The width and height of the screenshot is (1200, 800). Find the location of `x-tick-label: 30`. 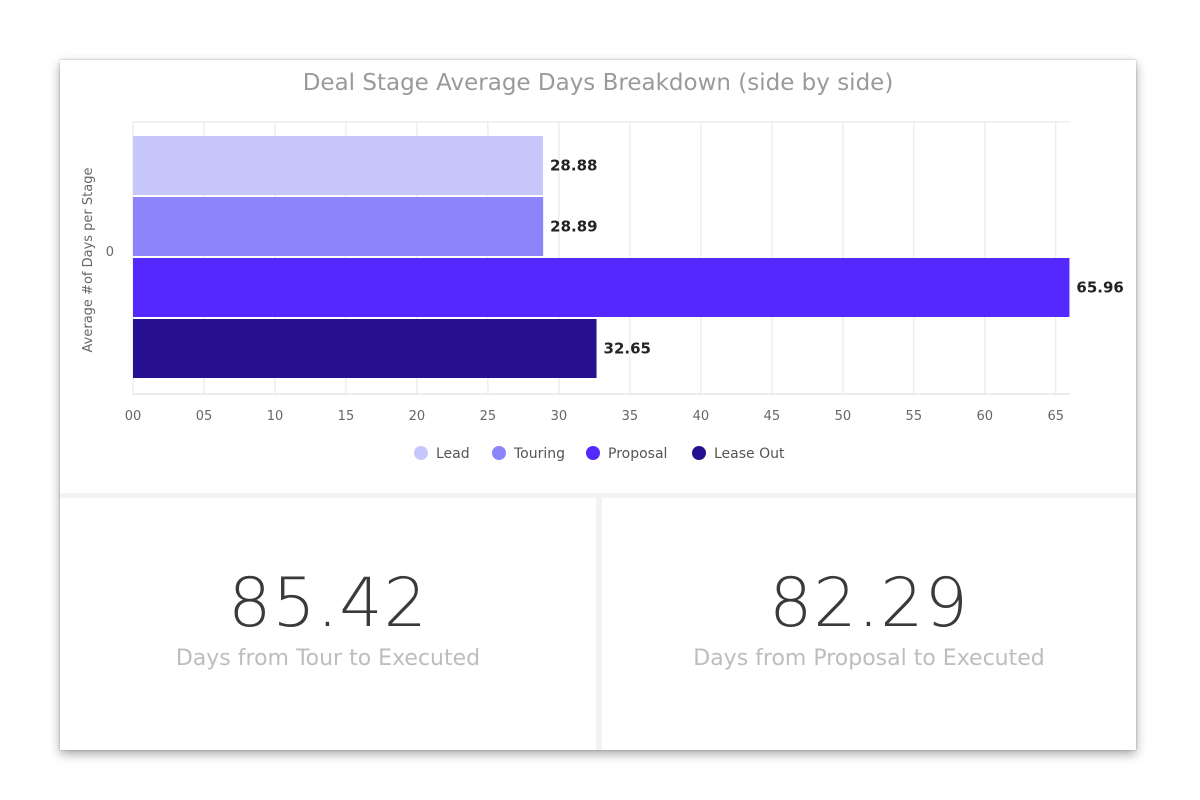

x-tick-label: 30 is located at coordinates (559, 416).